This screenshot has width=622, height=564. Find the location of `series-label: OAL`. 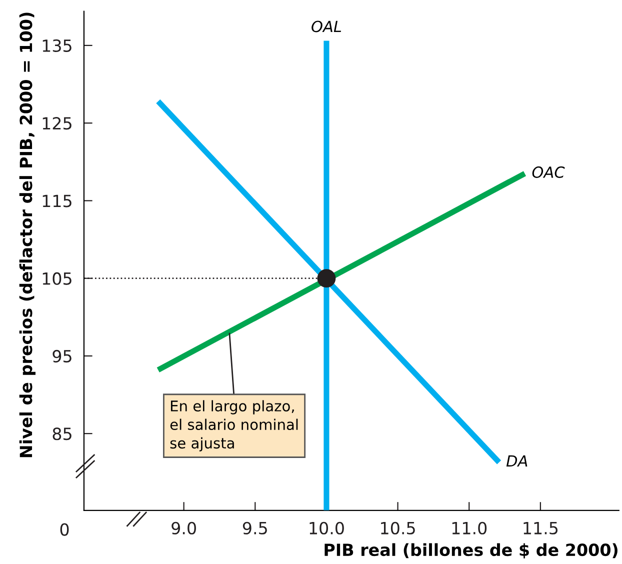

series-label: OAL is located at coordinates (327, 26).